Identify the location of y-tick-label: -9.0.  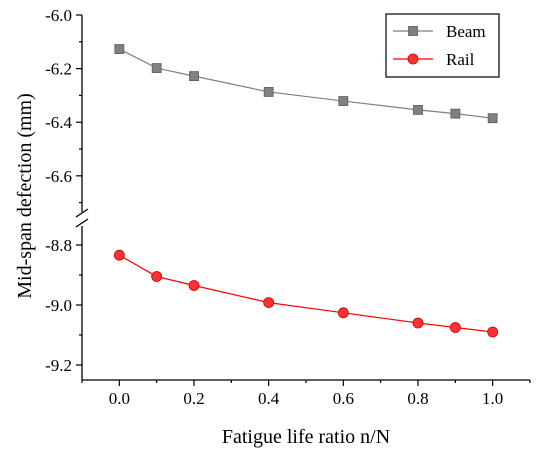
(58, 305).